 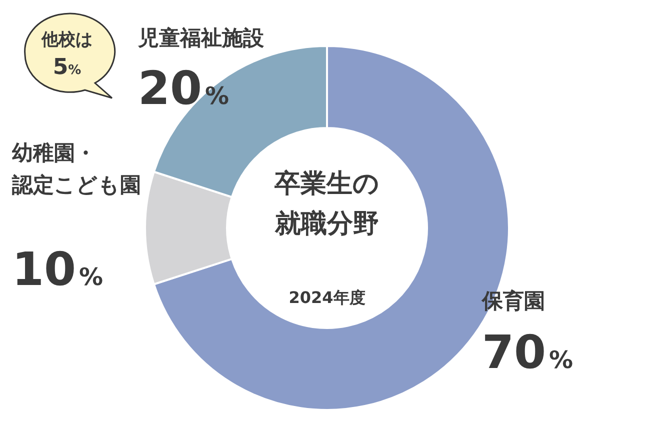 What do you see at coordinates (327, 297) in the screenshot?
I see `text: 2024年度` at bounding box center [327, 297].